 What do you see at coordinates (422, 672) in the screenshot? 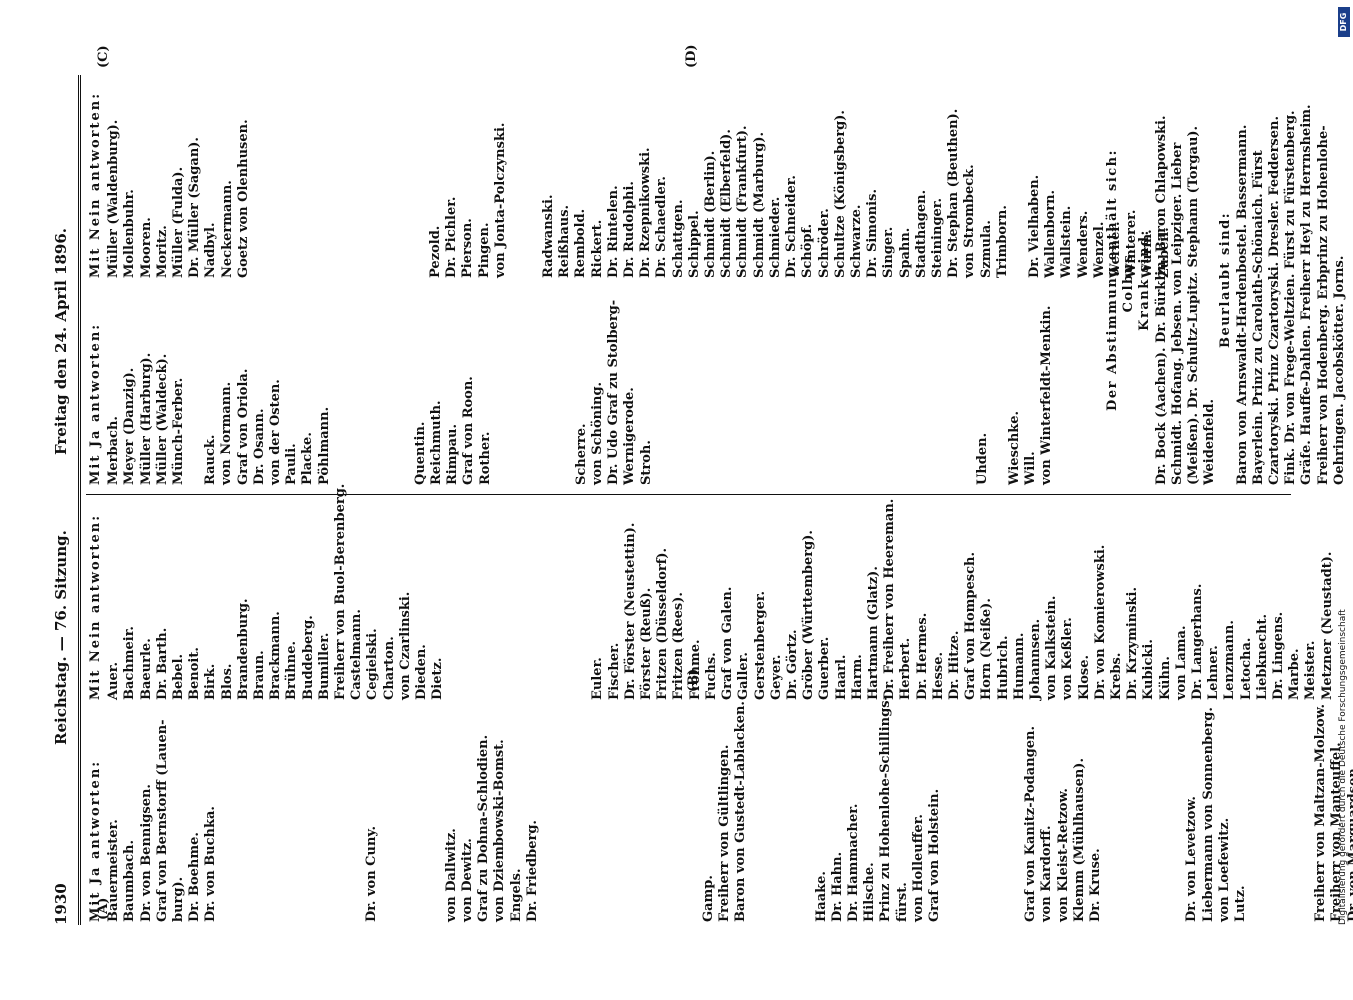
I see `member-name: Dieden.` at bounding box center [422, 672].